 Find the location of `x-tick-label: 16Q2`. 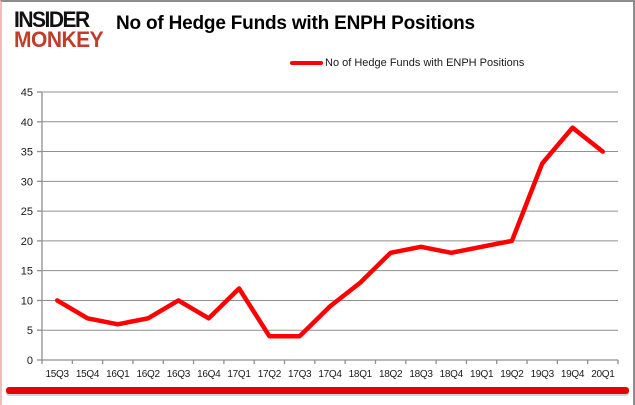

x-tick-label: 16Q2 is located at coordinates (148, 374).